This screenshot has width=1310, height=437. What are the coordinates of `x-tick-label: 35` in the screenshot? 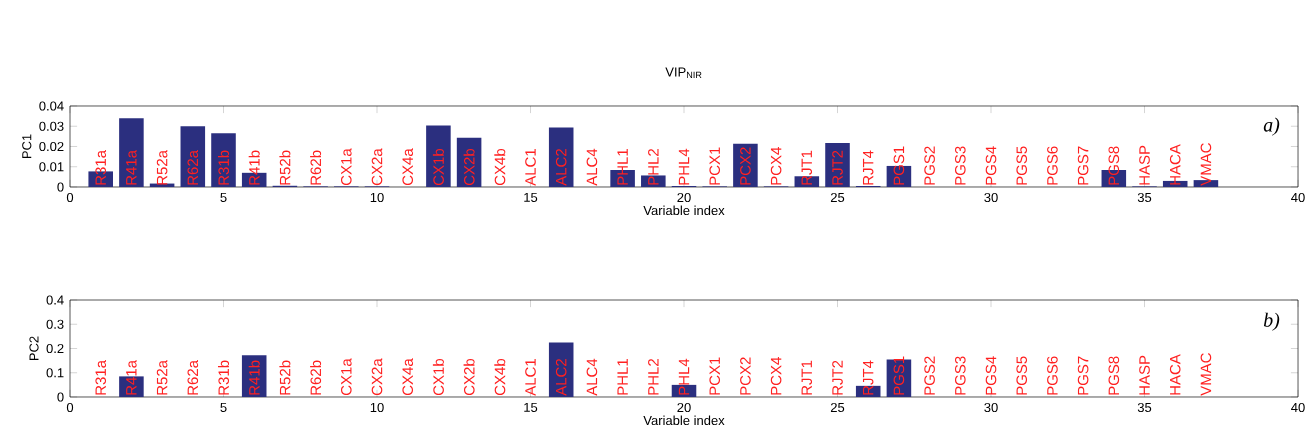 It's located at (1144, 197).